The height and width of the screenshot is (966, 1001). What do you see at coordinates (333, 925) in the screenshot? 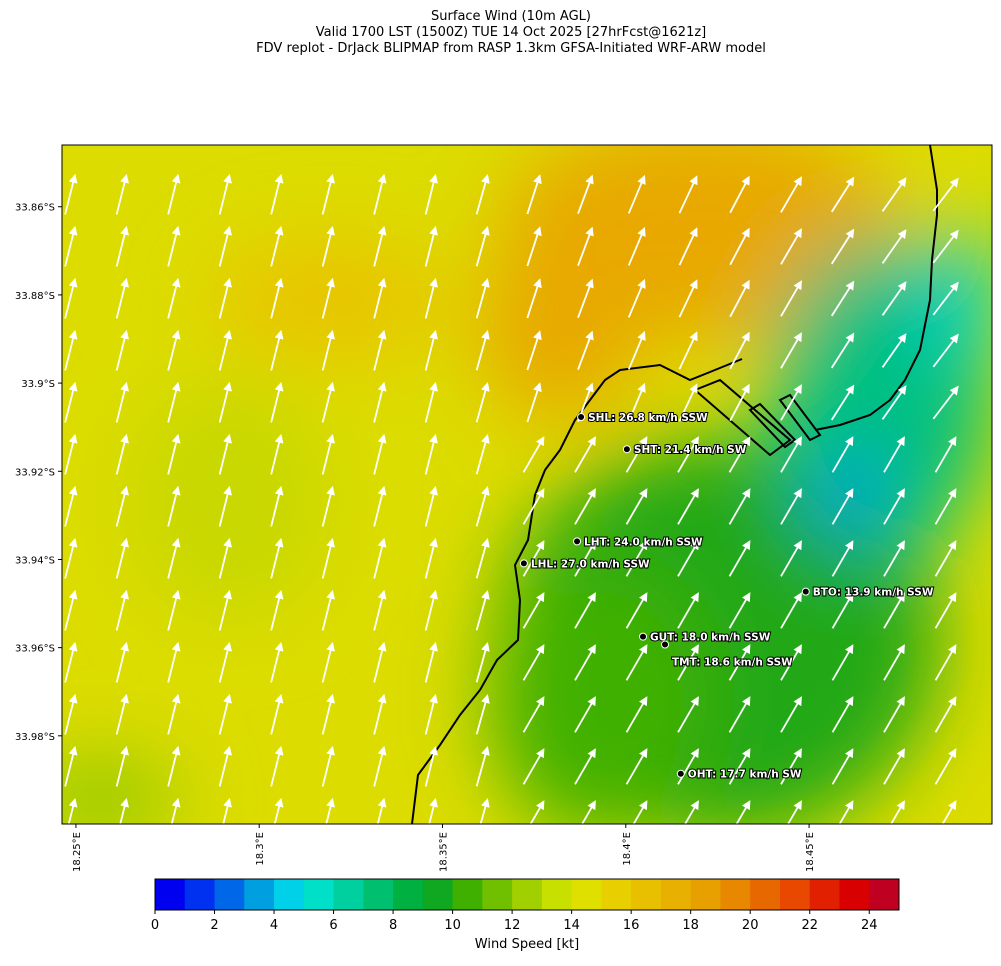
I see `colorbar-tick-label: 6` at bounding box center [333, 925].